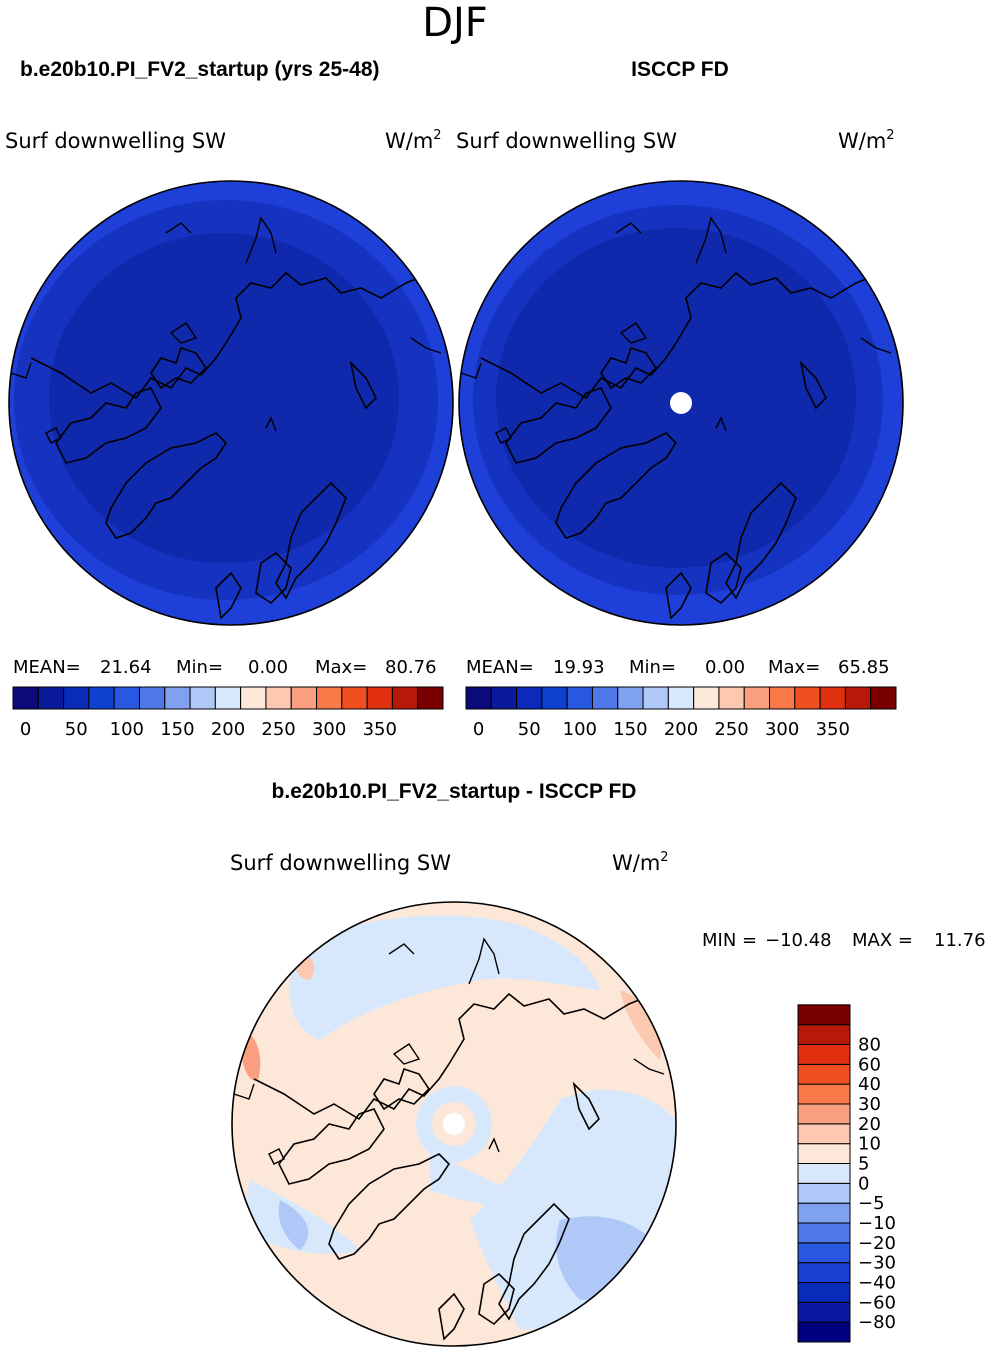  I want to click on panel-diff-colorbar-tick-label: 40, so click(869, 1084).